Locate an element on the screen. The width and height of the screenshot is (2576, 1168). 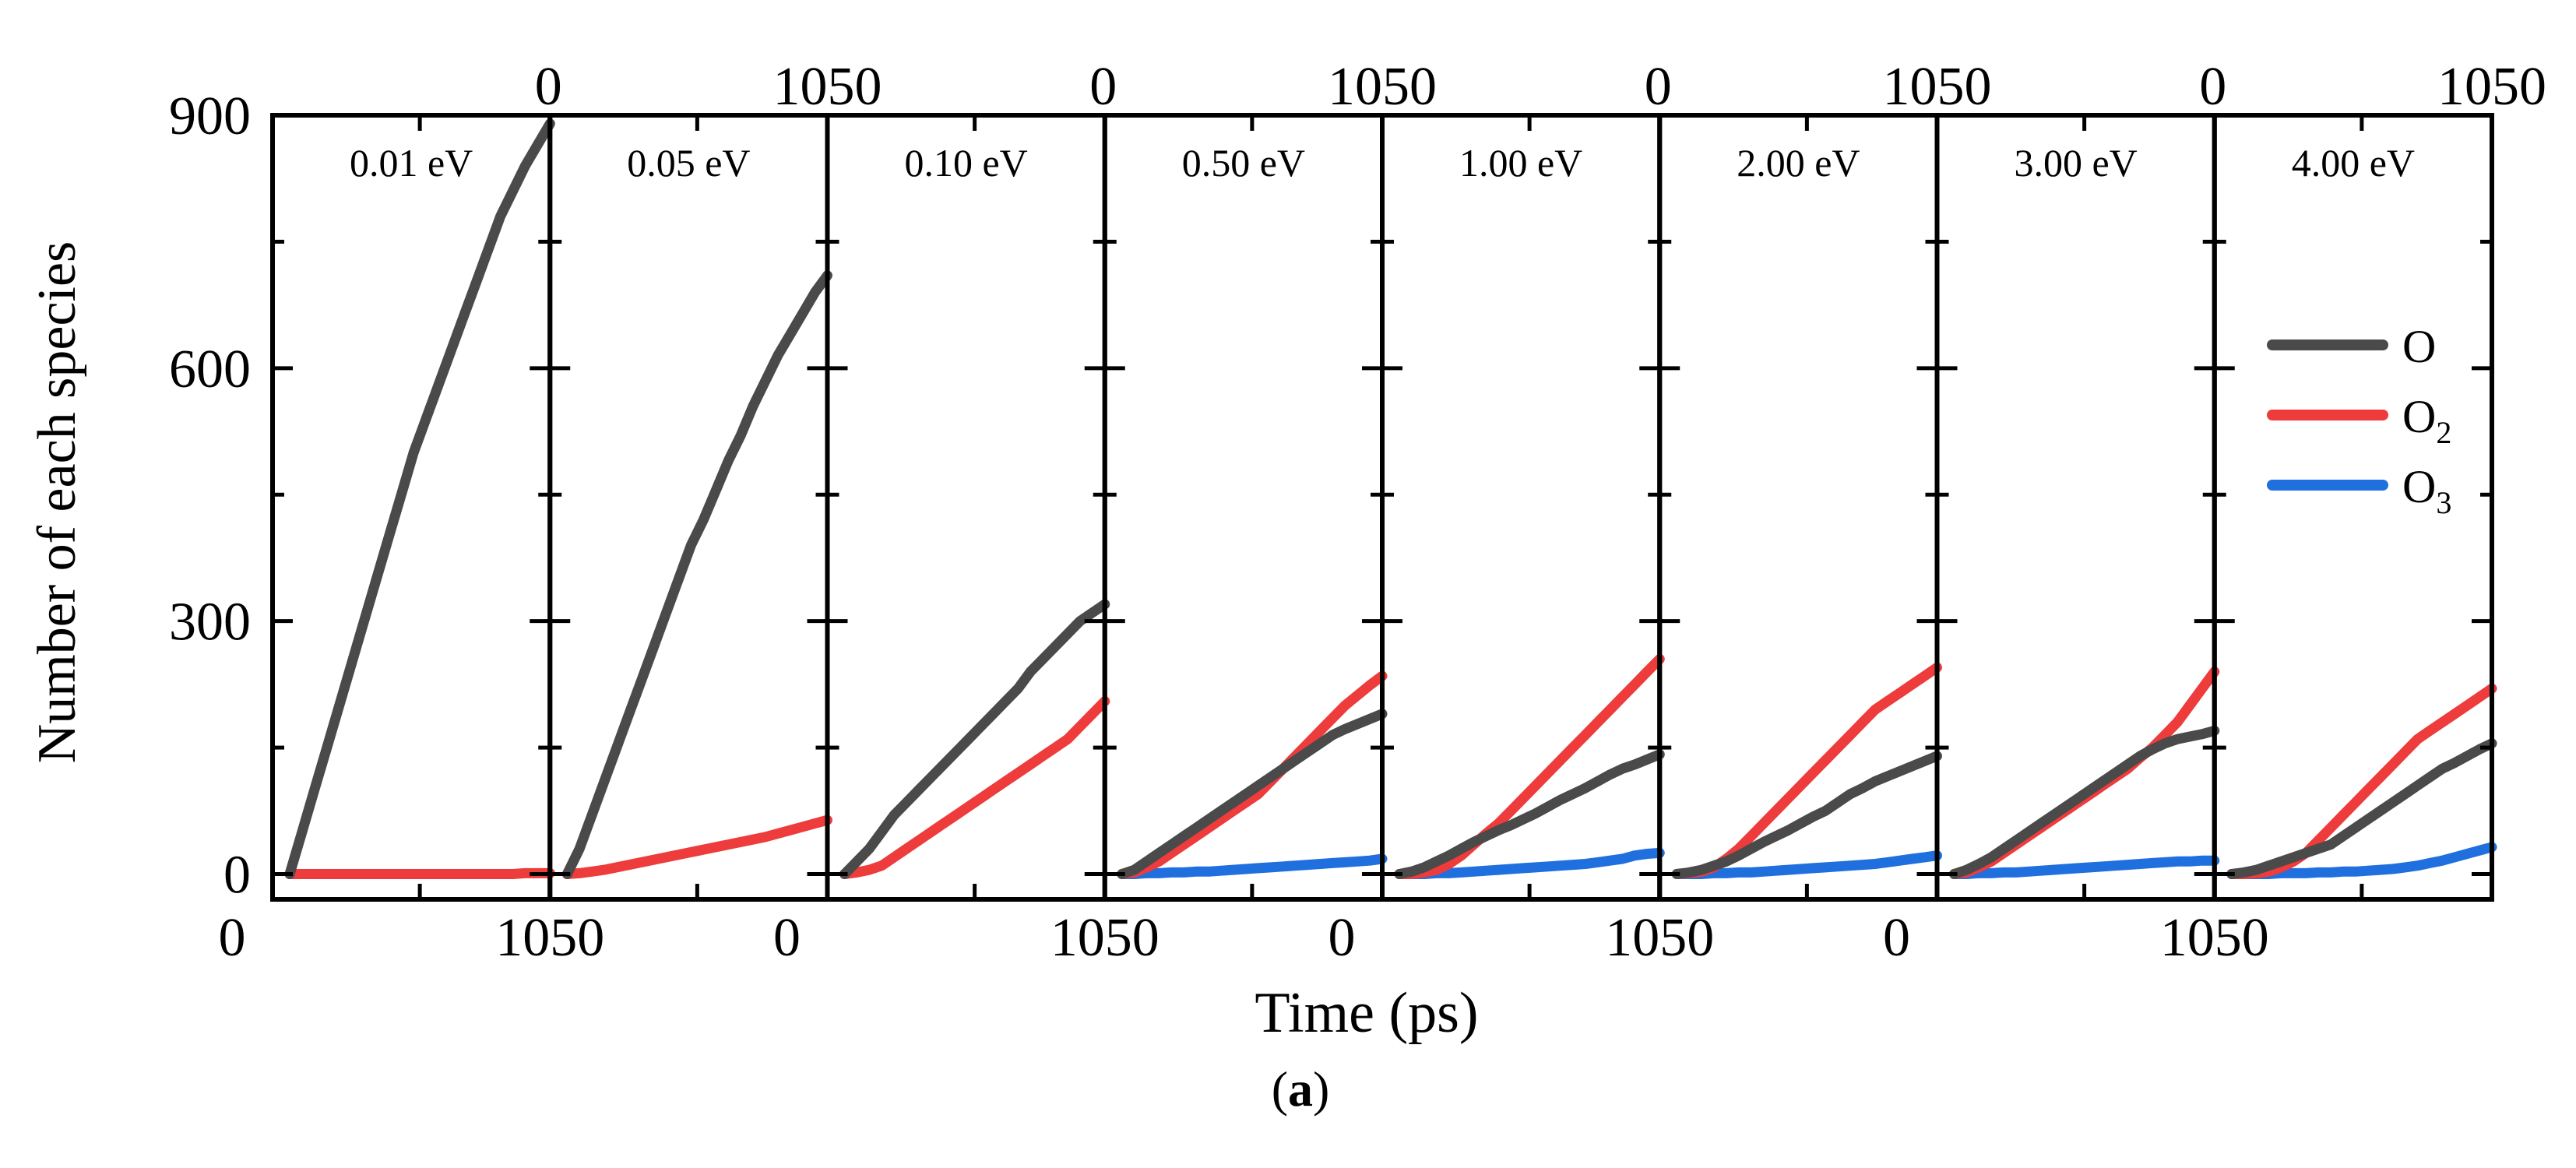
y-tick-label-900: 900 is located at coordinates (210, 116).